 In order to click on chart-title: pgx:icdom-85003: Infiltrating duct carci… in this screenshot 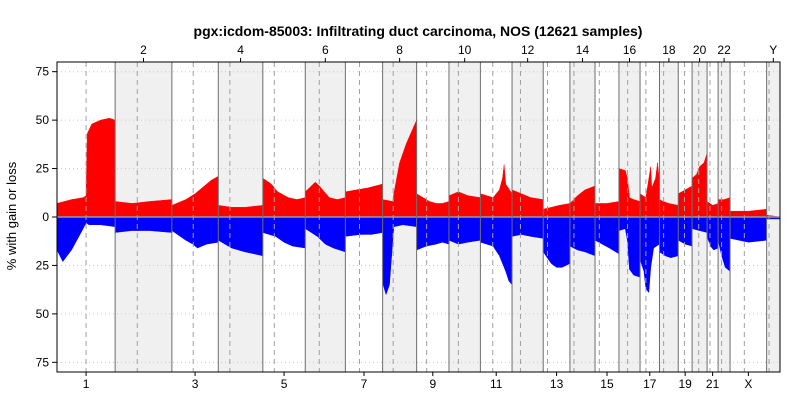, I will do `click(418, 31)`.